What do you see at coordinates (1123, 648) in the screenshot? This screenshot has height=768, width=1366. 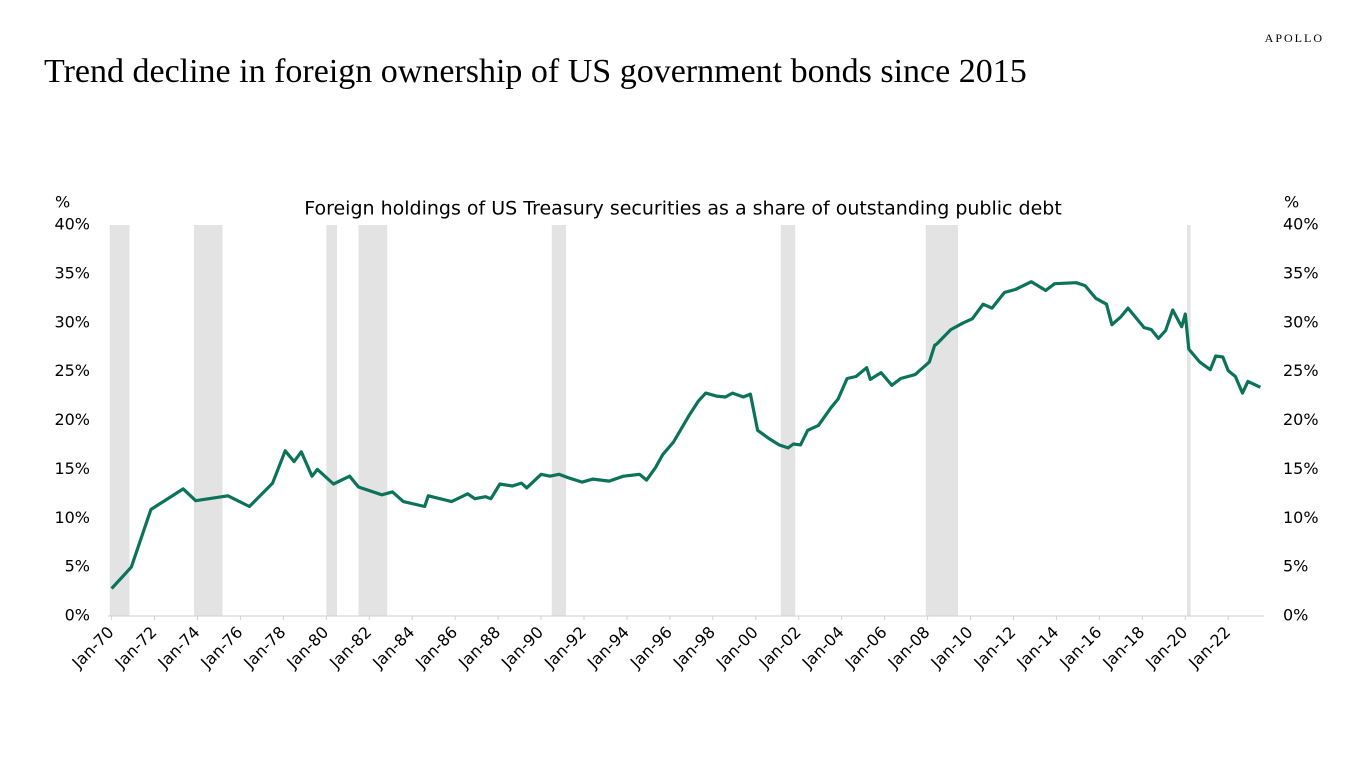 I see `x-tick-label: Jan-18` at bounding box center [1123, 648].